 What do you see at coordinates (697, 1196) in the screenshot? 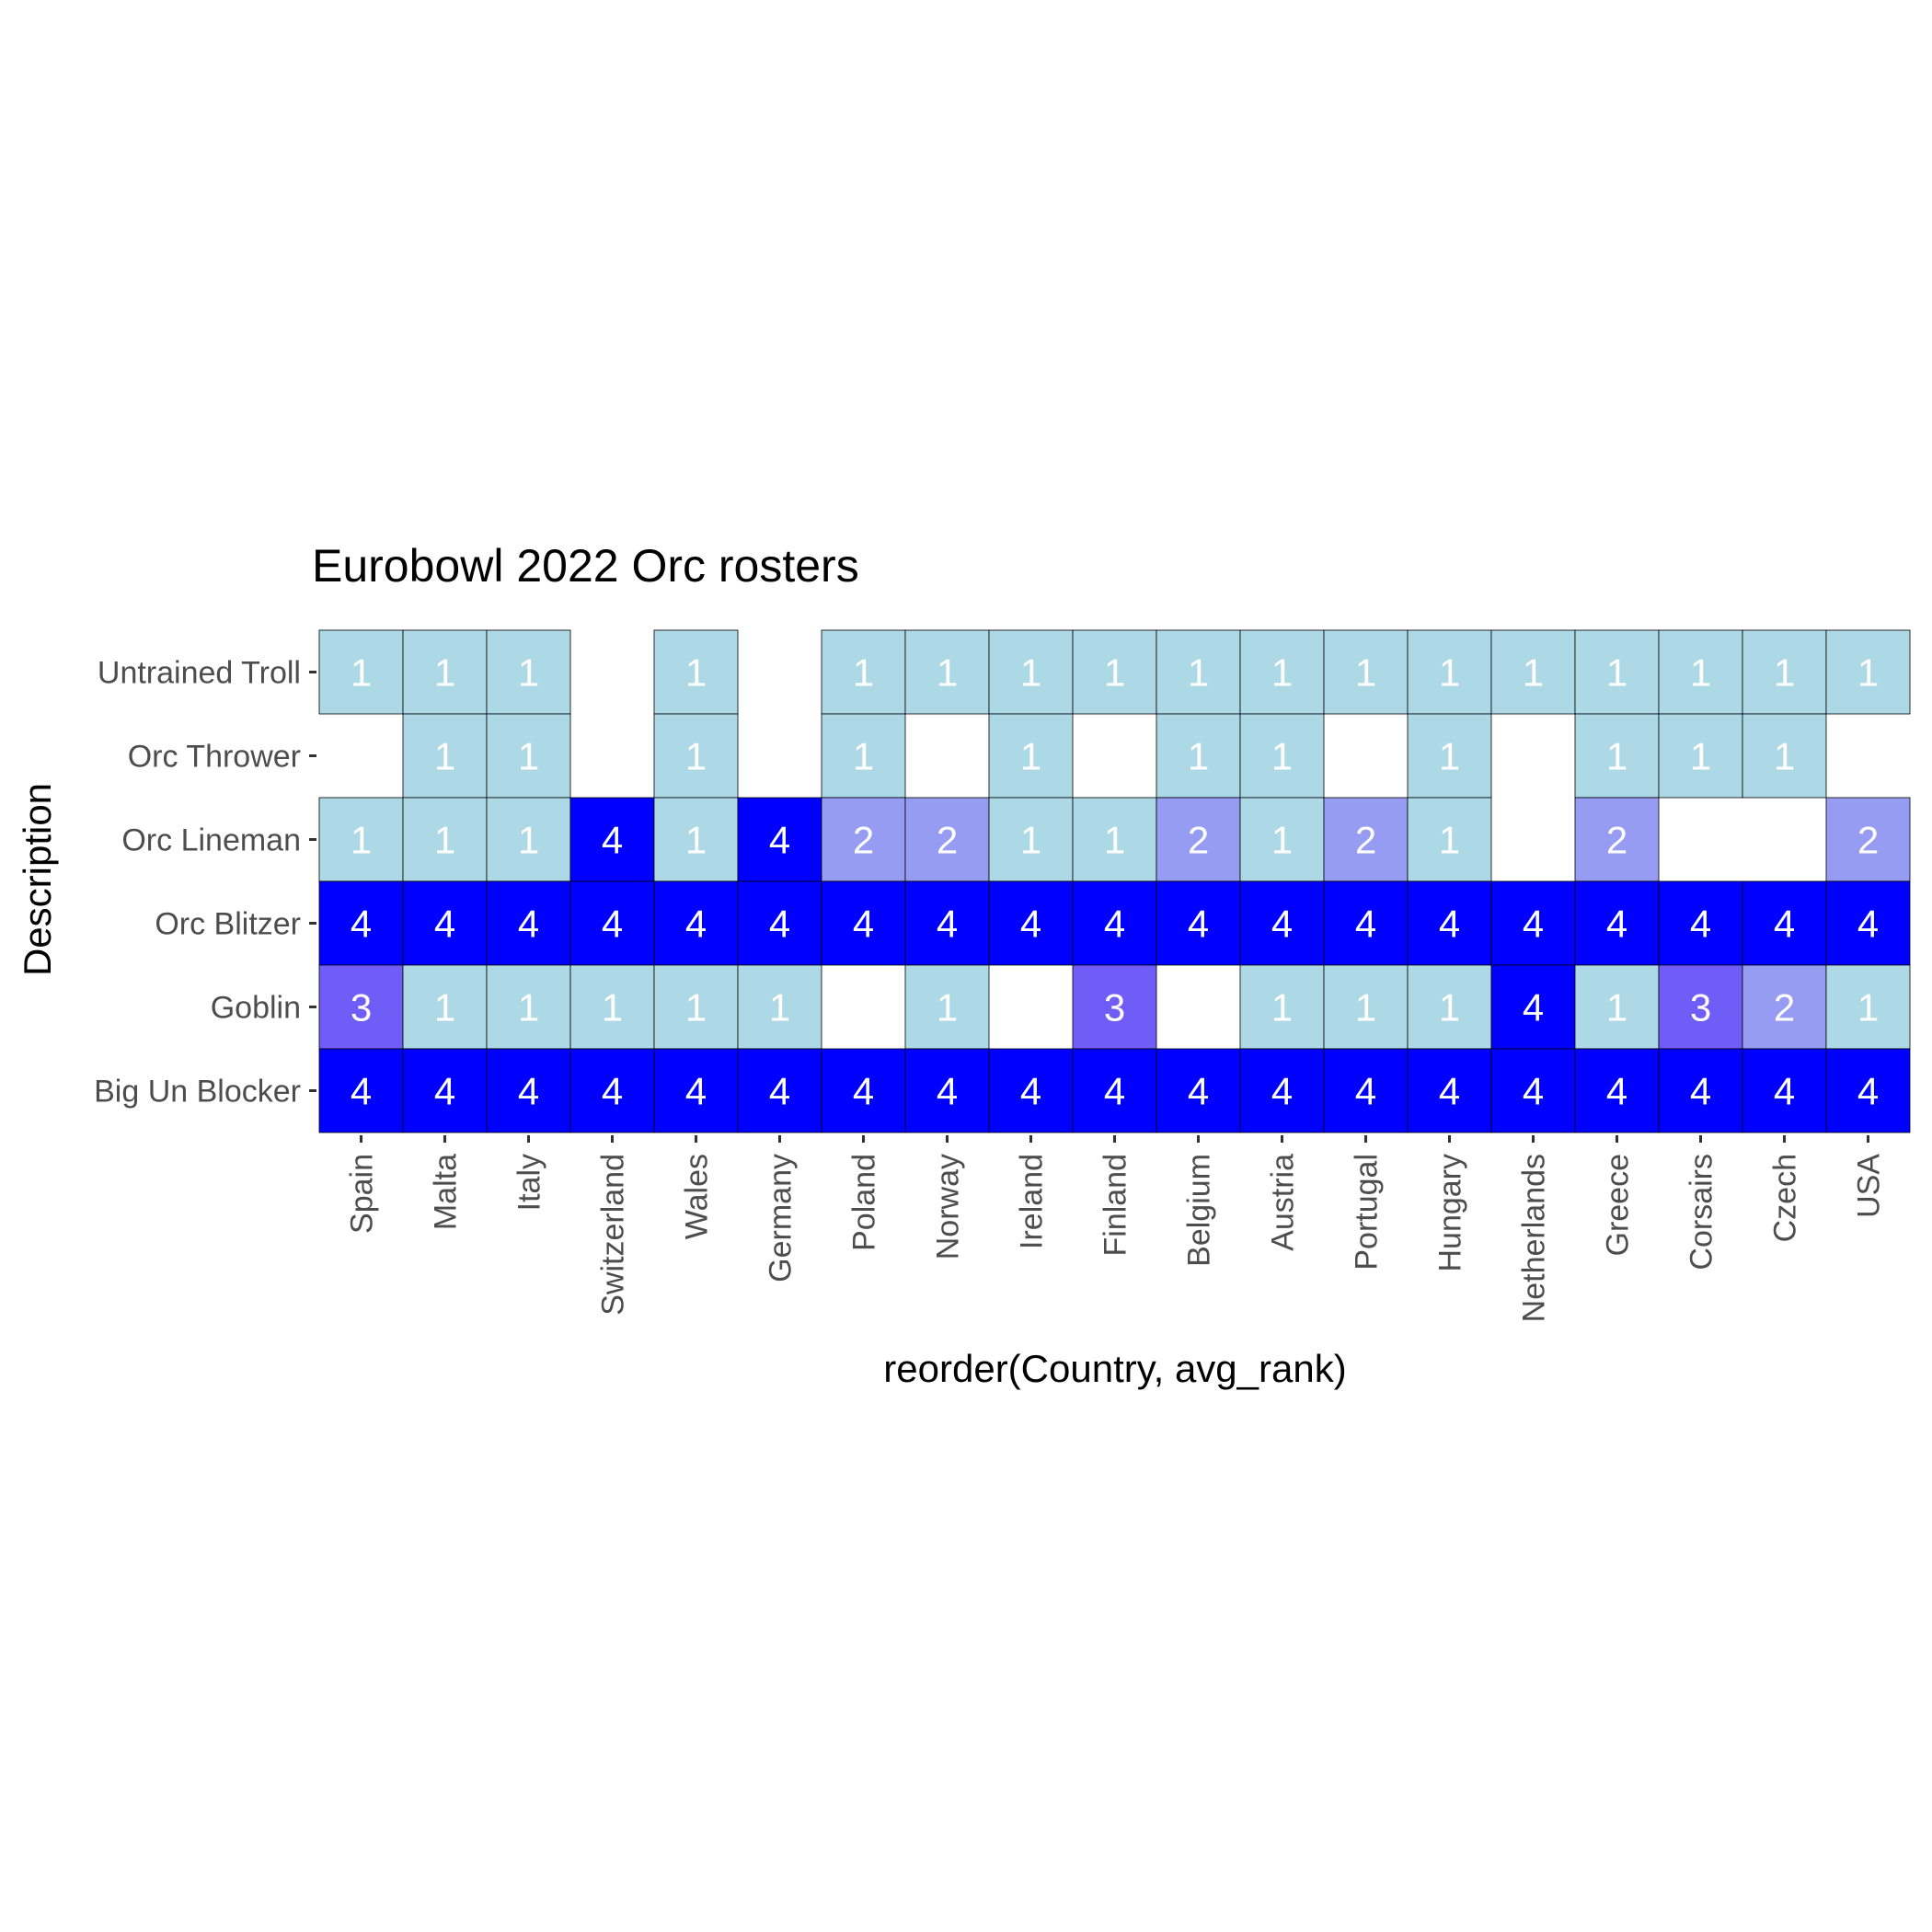
I see `x-tick-label: Wales` at bounding box center [697, 1196].